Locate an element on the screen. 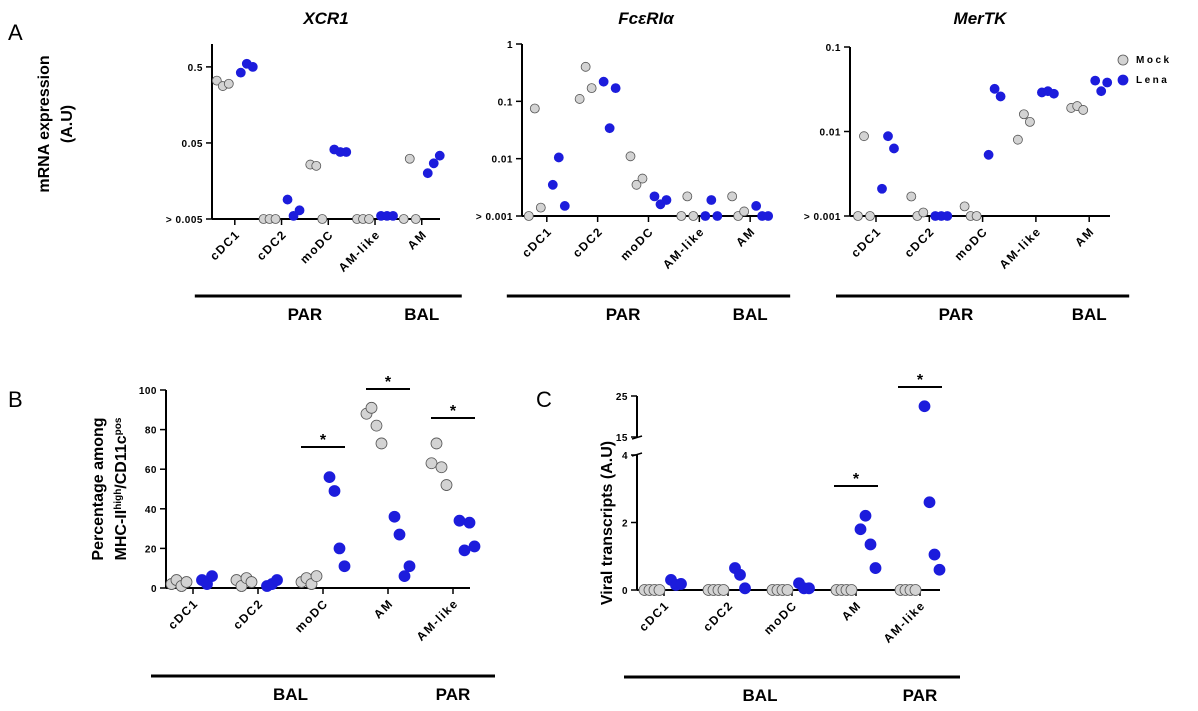 Image resolution: width=1198 pixels, height=711 pixels. panel-letter-c: C is located at coordinates (544, 399).